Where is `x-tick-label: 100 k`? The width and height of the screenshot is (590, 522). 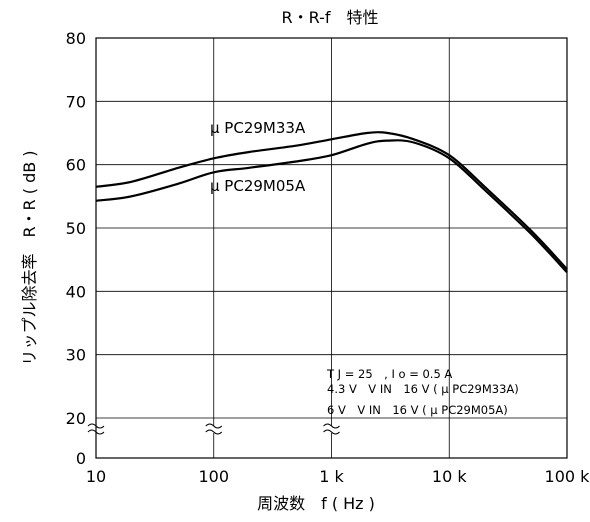
x-tick-label: 100 k is located at coordinates (567, 476).